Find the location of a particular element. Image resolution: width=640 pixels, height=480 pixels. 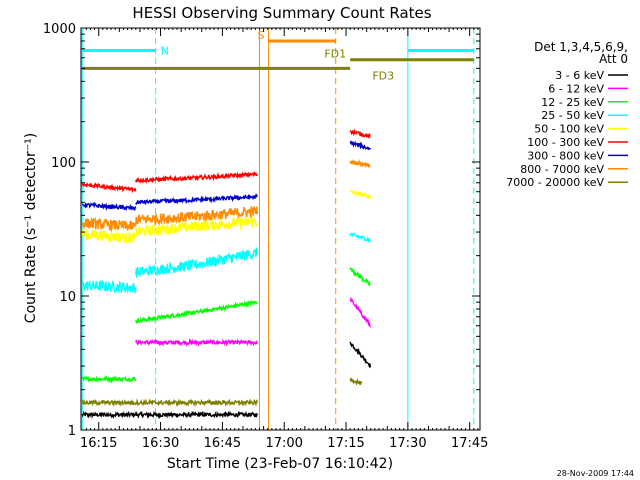

series-50-100keV is located at coordinates (226, 217).